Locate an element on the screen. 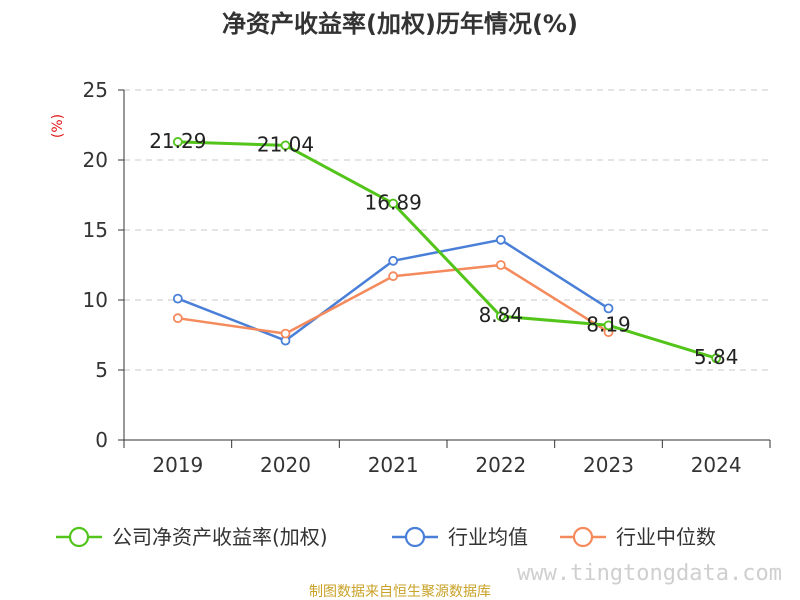 Image resolution: width=800 pixels, height=600 pixels. data-label: 21.04 is located at coordinates (285, 144).